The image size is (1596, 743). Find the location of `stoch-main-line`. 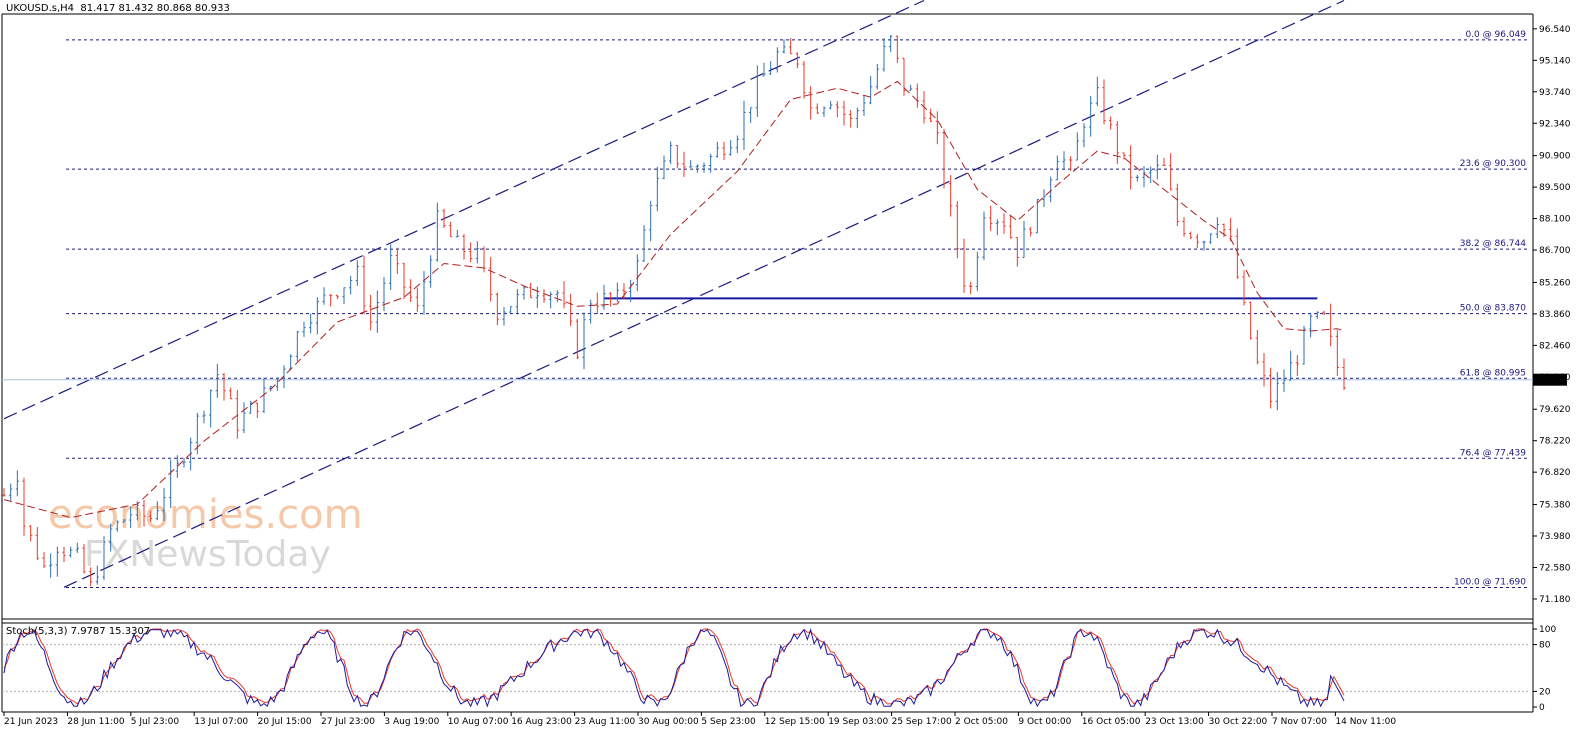

stoch-main-line is located at coordinates (674, 668).